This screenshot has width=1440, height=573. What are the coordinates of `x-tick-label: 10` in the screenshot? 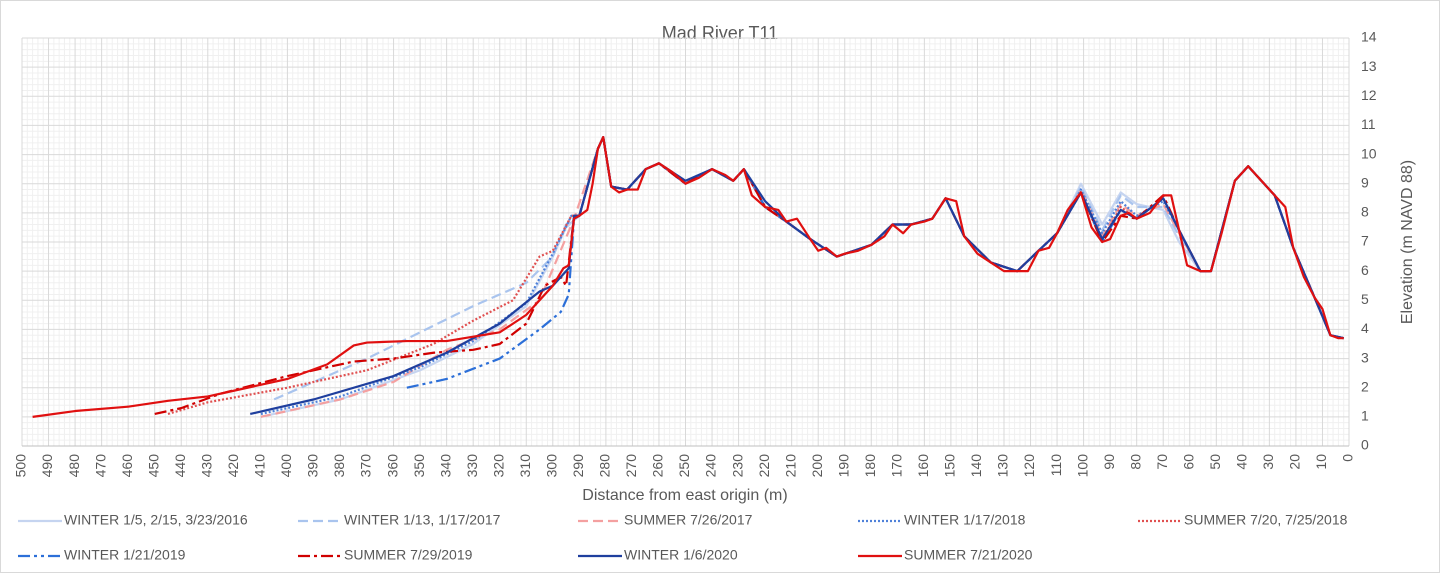 It's located at (1321, 462).